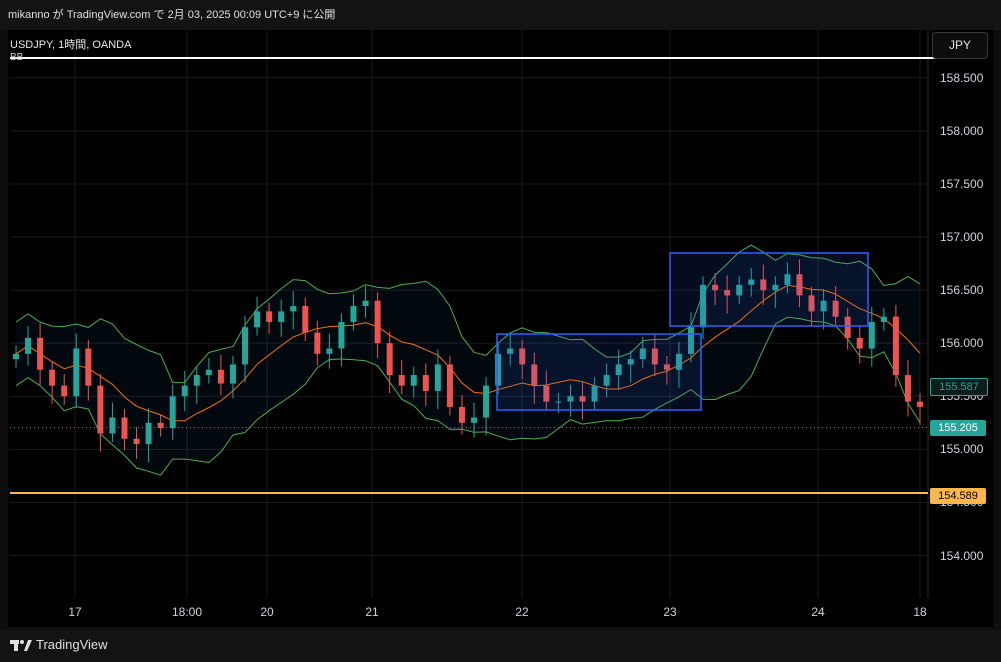 This screenshot has width=1001, height=662. What do you see at coordinates (75, 612) in the screenshot?
I see `time-tick-label: 17` at bounding box center [75, 612].